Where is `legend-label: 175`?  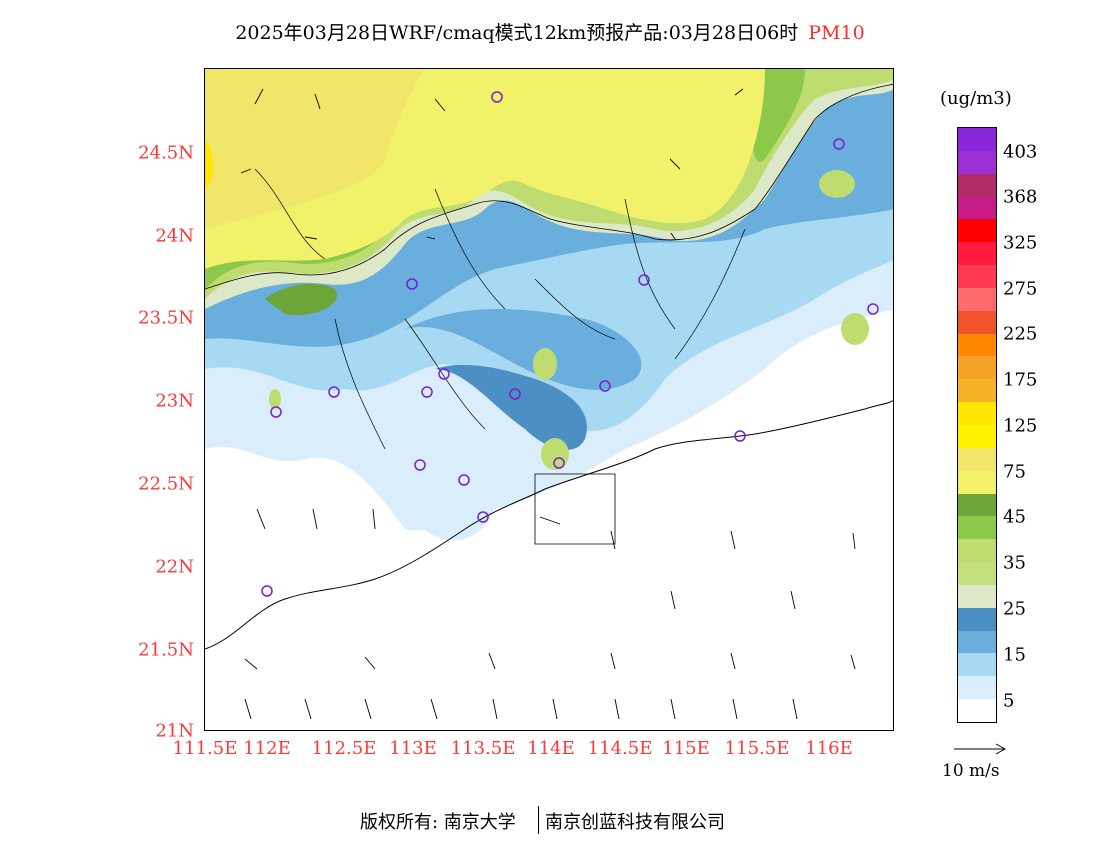 legend-label: 175 is located at coordinates (1020, 380).